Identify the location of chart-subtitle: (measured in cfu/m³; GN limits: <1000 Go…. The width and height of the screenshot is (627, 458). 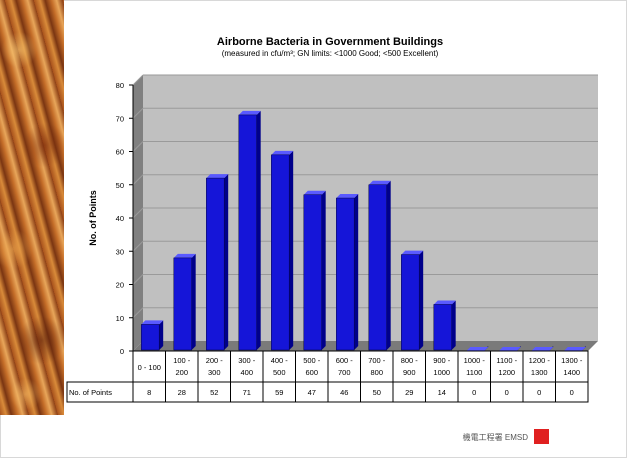
(330, 53).